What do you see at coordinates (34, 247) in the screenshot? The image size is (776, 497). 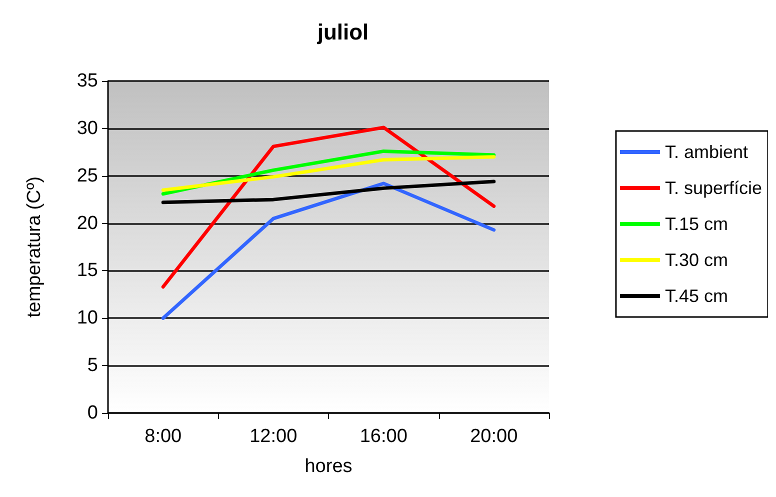 I see `y-axis-title: temperatura (Cº)` at bounding box center [34, 247].